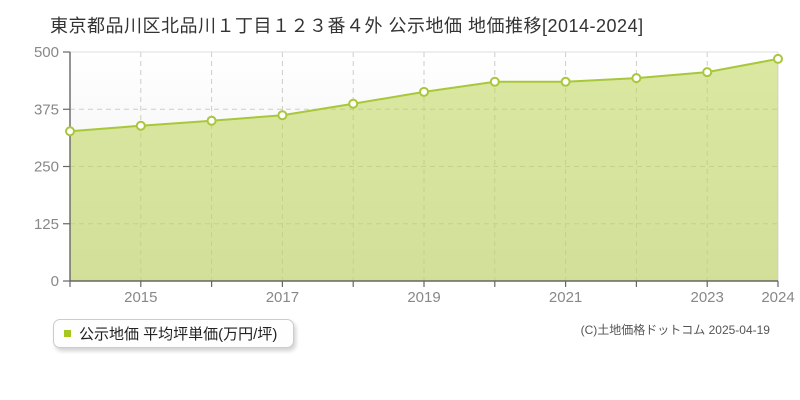 The image size is (800, 400). I want to click on x-tick-label: 2023, so click(707, 297).